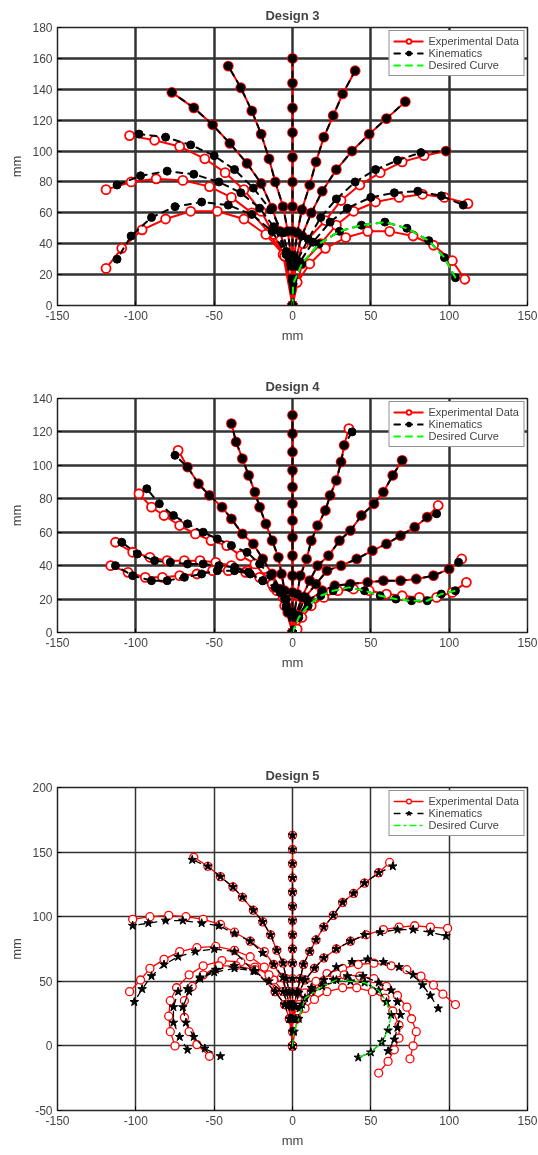  Describe the element at coordinates (42, 852) in the screenshot. I see `y-tick-label: 150` at that location.